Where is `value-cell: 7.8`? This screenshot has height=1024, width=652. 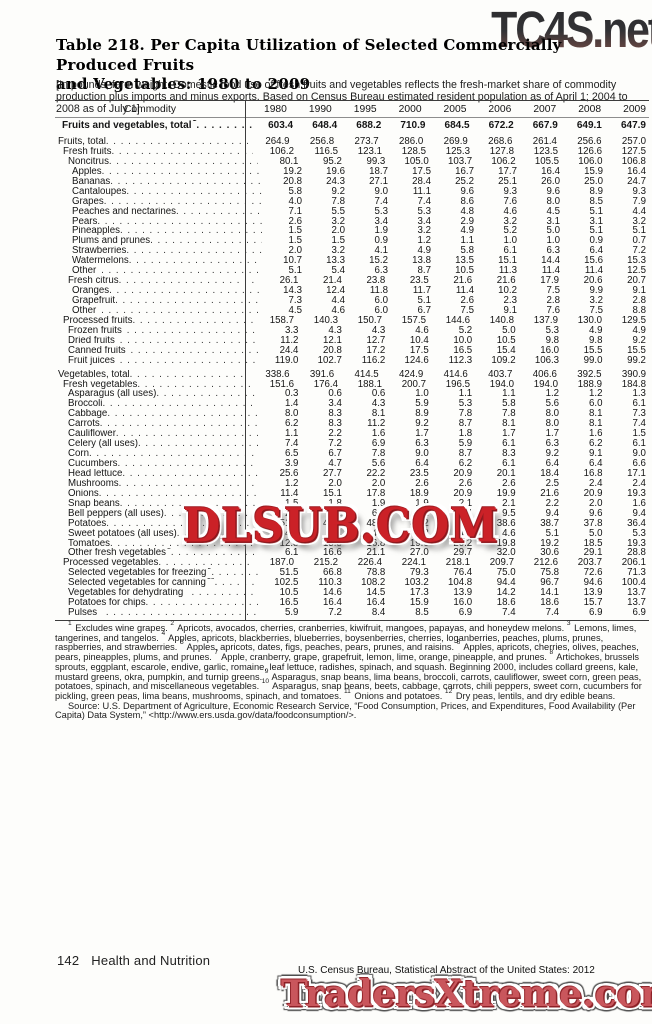 value-cell: 7.8 is located at coordinates (509, 414).